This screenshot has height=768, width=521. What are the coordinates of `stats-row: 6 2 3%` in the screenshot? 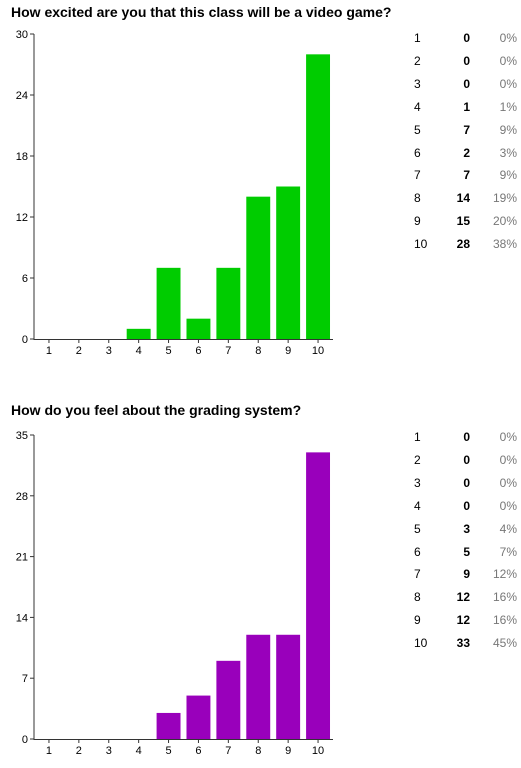 It's located at (465, 153).